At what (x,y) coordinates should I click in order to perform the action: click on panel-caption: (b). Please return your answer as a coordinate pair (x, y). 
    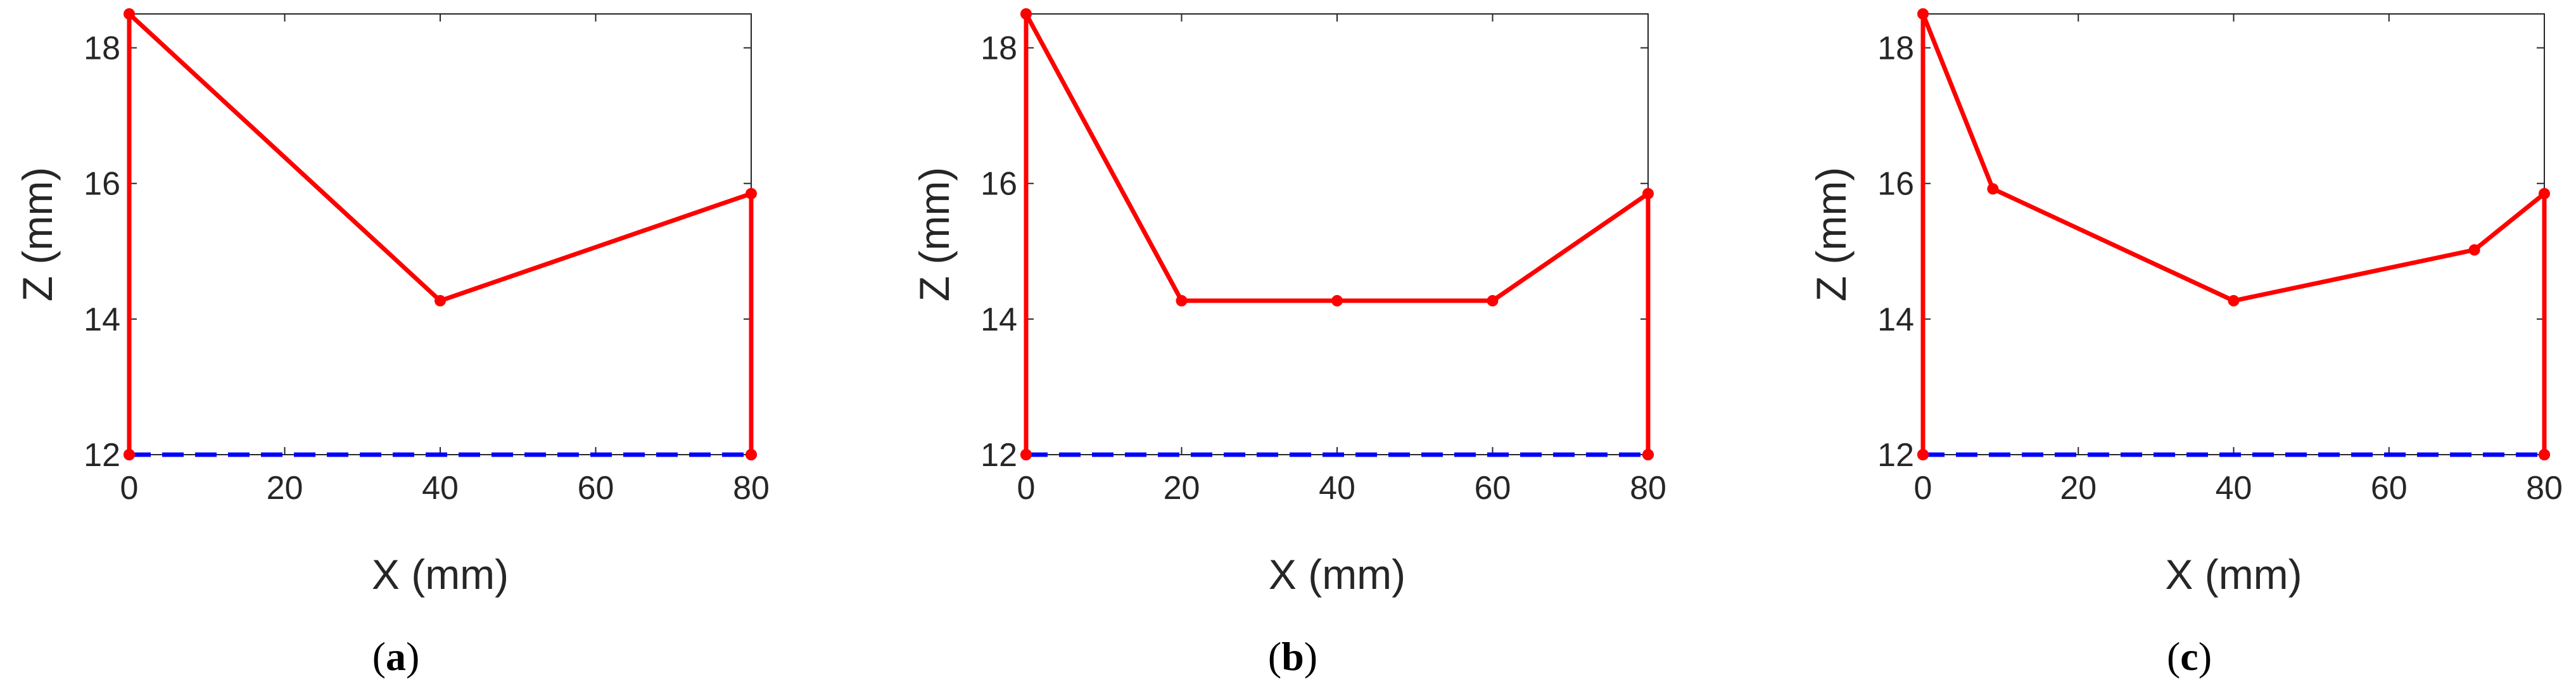
    Looking at the image, I should click on (1292, 656).